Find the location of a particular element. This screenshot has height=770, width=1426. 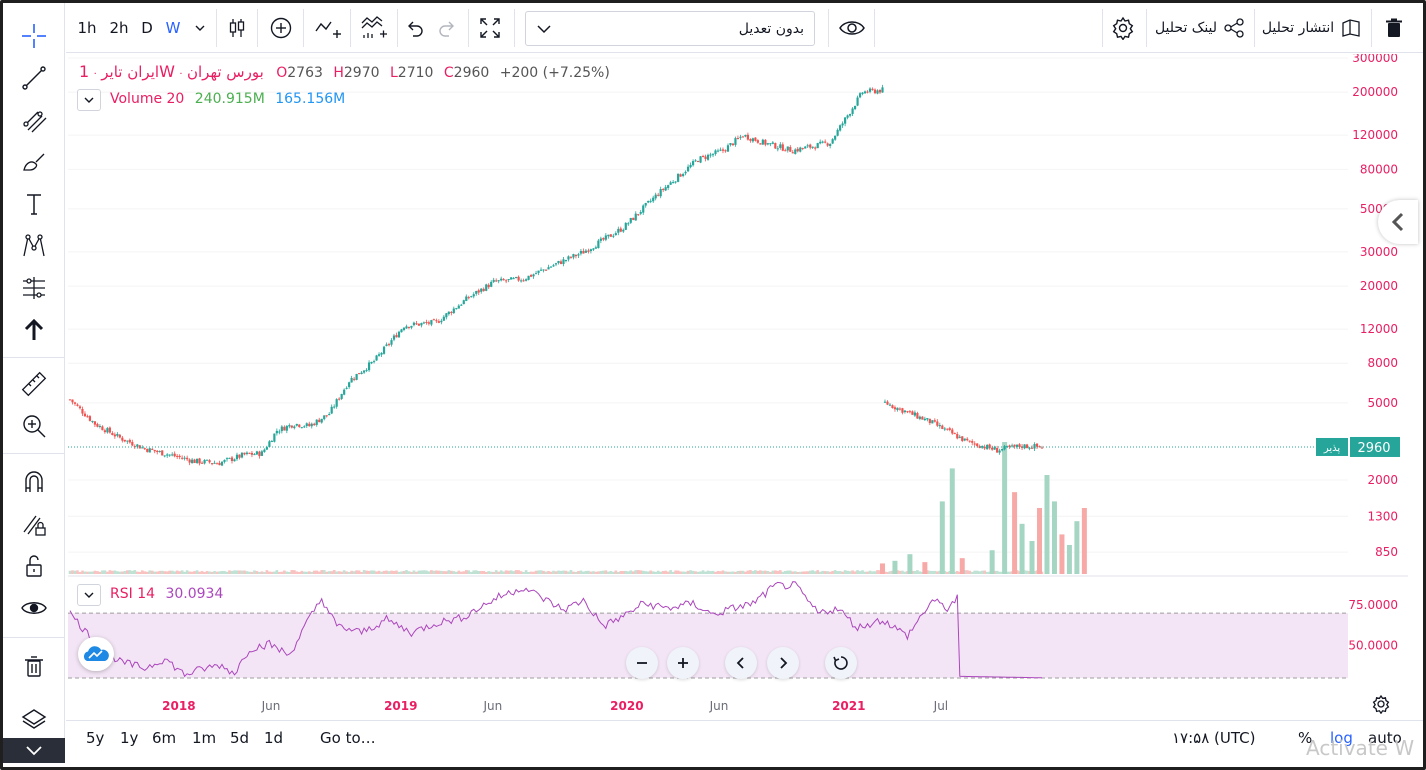

publish-analysis-button: انتشار تحلیل is located at coordinates (1312, 28).